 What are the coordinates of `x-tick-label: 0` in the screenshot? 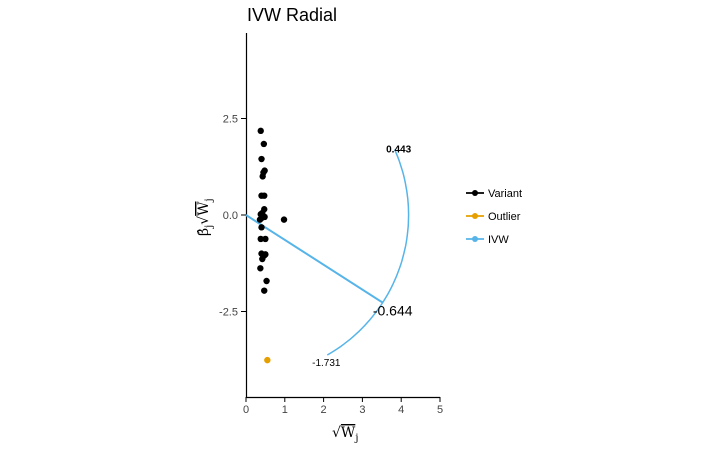 It's located at (246, 410).